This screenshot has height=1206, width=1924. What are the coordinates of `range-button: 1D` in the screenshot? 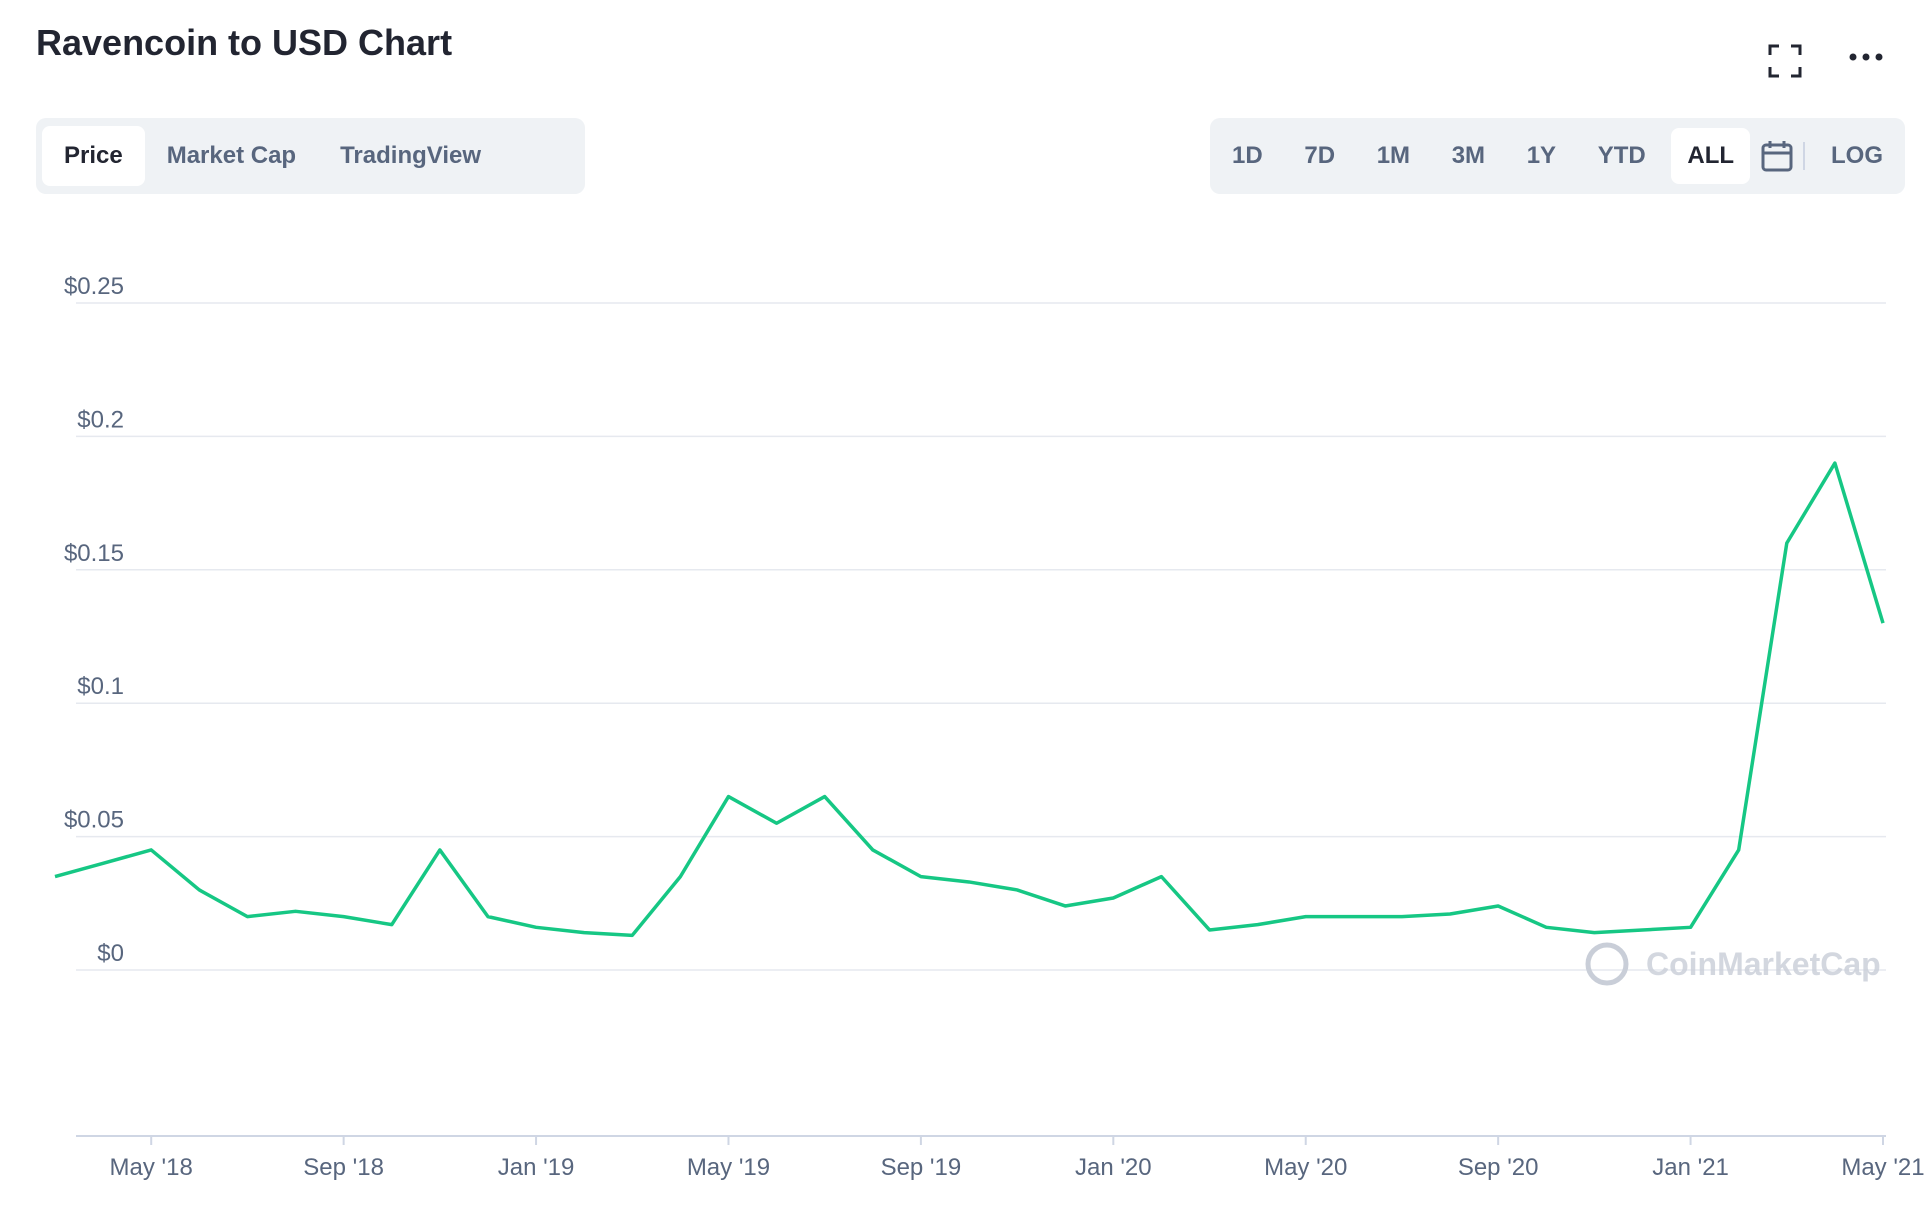 It's located at (1247, 155).